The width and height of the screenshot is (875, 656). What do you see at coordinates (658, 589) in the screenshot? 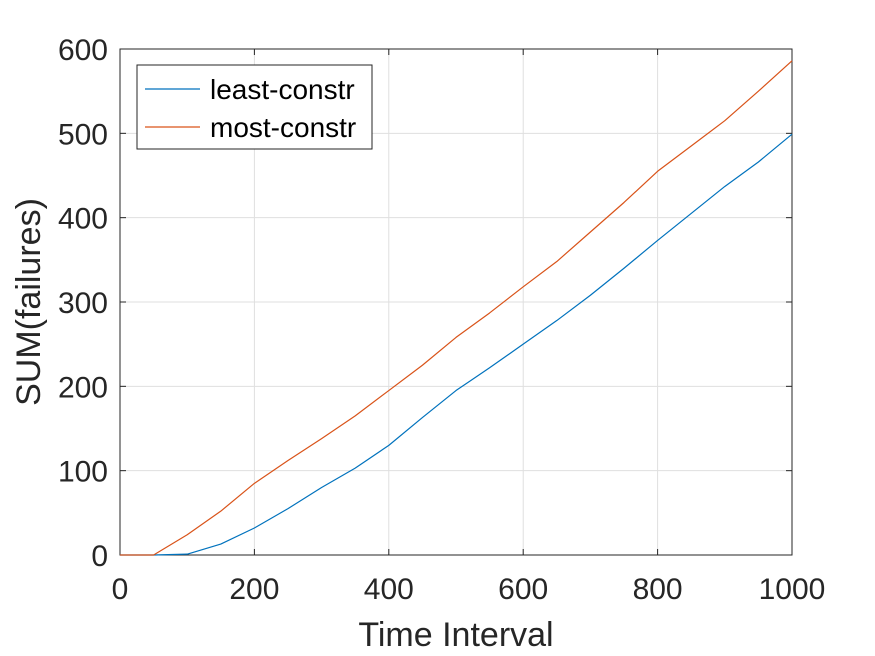
I see `x-tick-label: 800` at bounding box center [658, 589].